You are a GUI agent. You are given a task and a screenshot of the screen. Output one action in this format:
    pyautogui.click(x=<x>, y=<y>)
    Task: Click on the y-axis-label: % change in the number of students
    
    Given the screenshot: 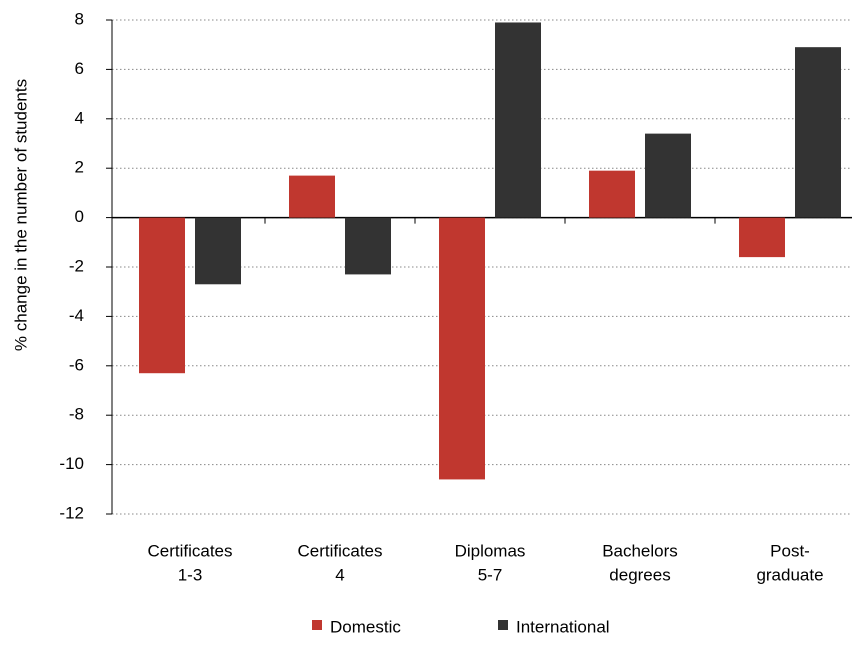 What is the action you would take?
    pyautogui.click(x=20, y=215)
    